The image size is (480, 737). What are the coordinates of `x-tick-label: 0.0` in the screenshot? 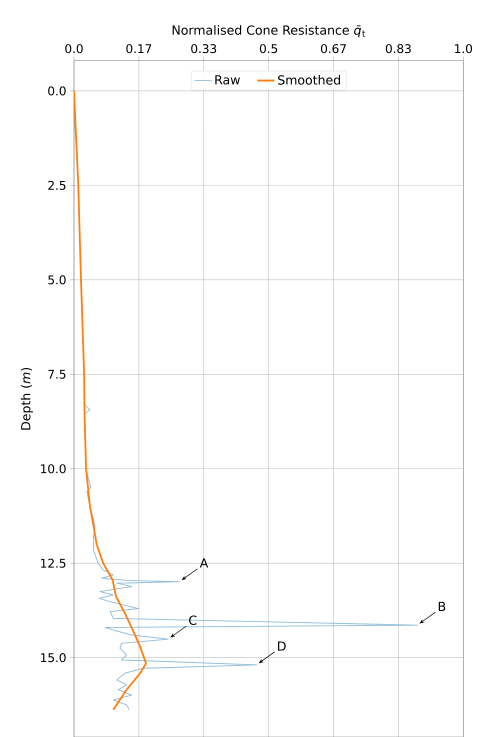 It's located at (74, 49).